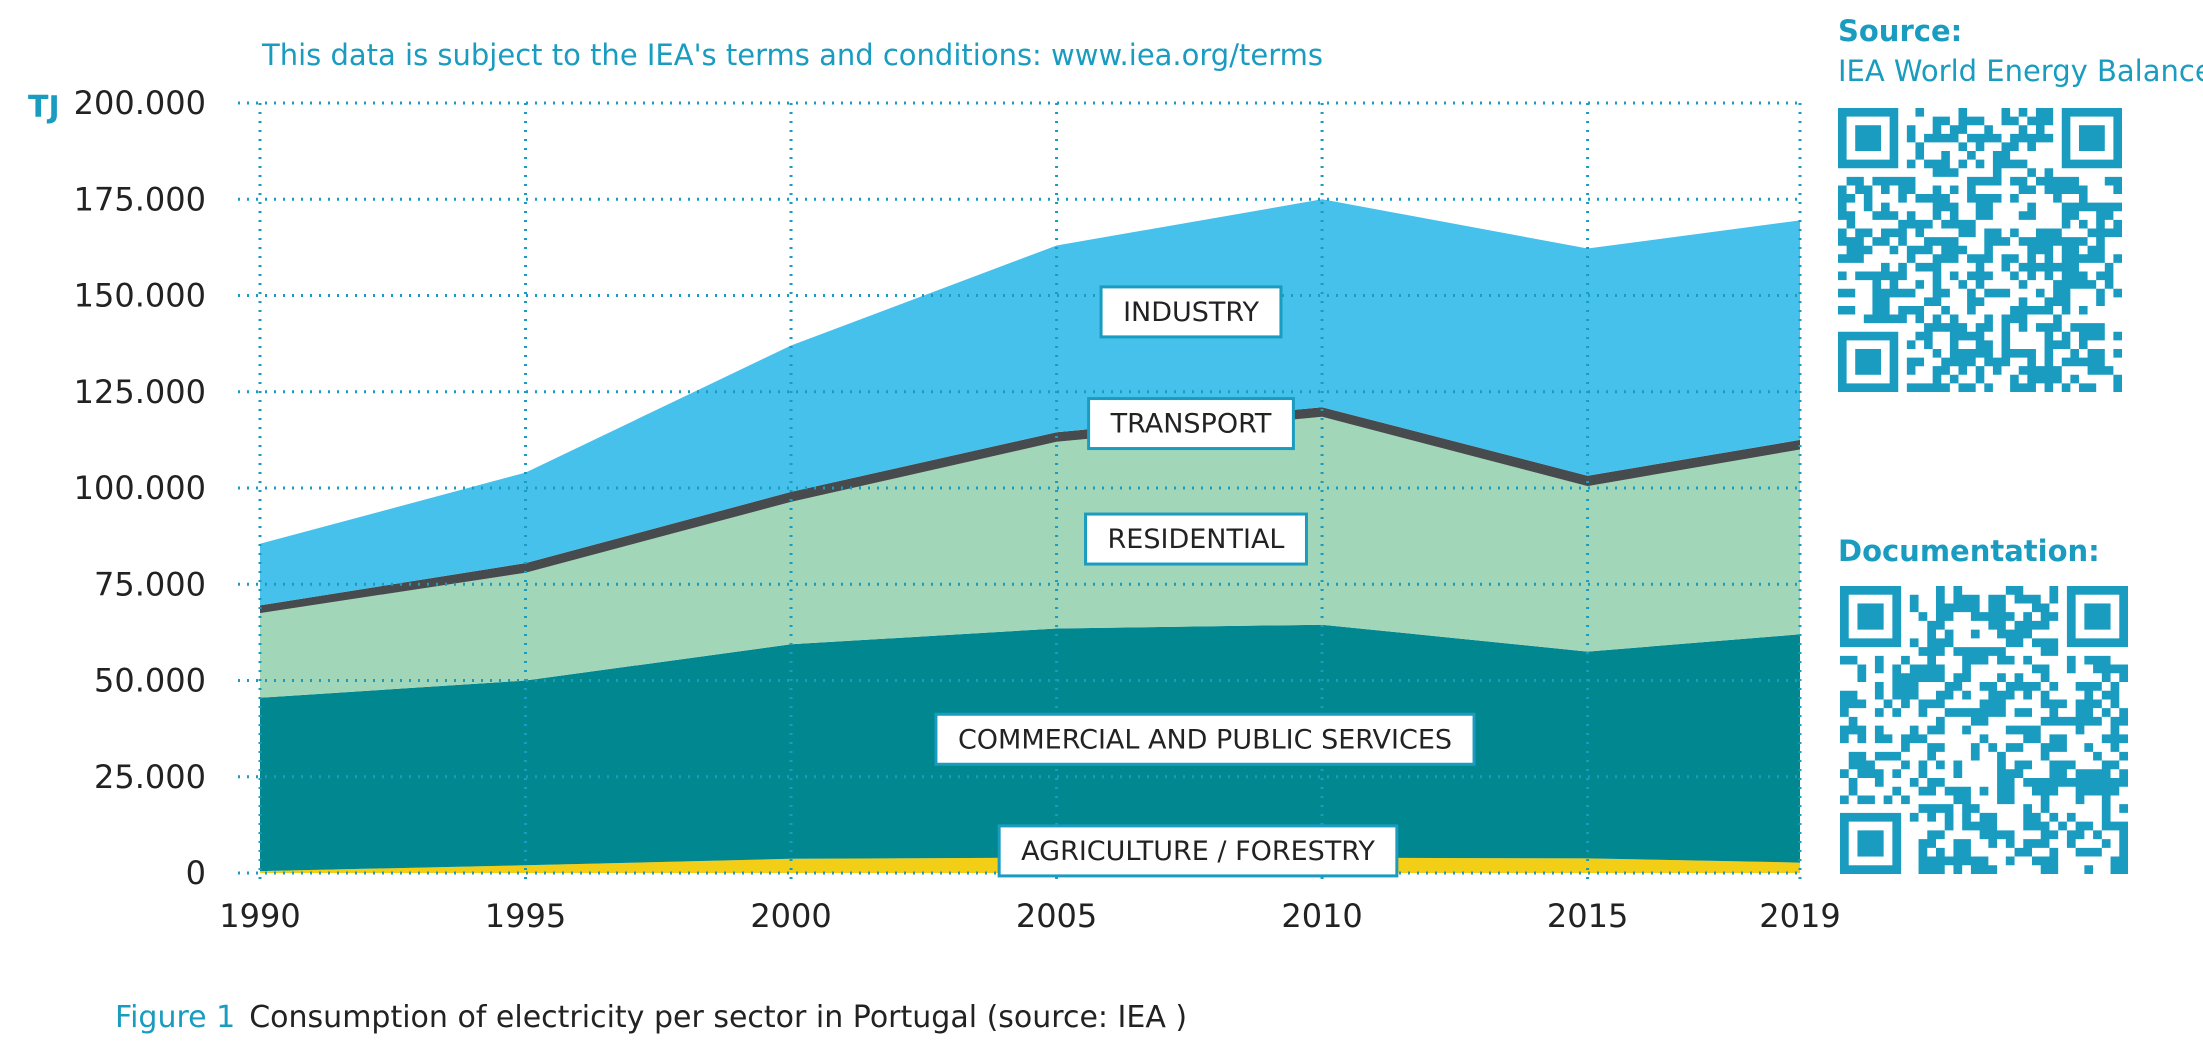 The height and width of the screenshot is (1060, 2203). I want to click on x-tick-labels: 1990 1995 2000 2005 2010 2015 2019, so click(1029, 916).